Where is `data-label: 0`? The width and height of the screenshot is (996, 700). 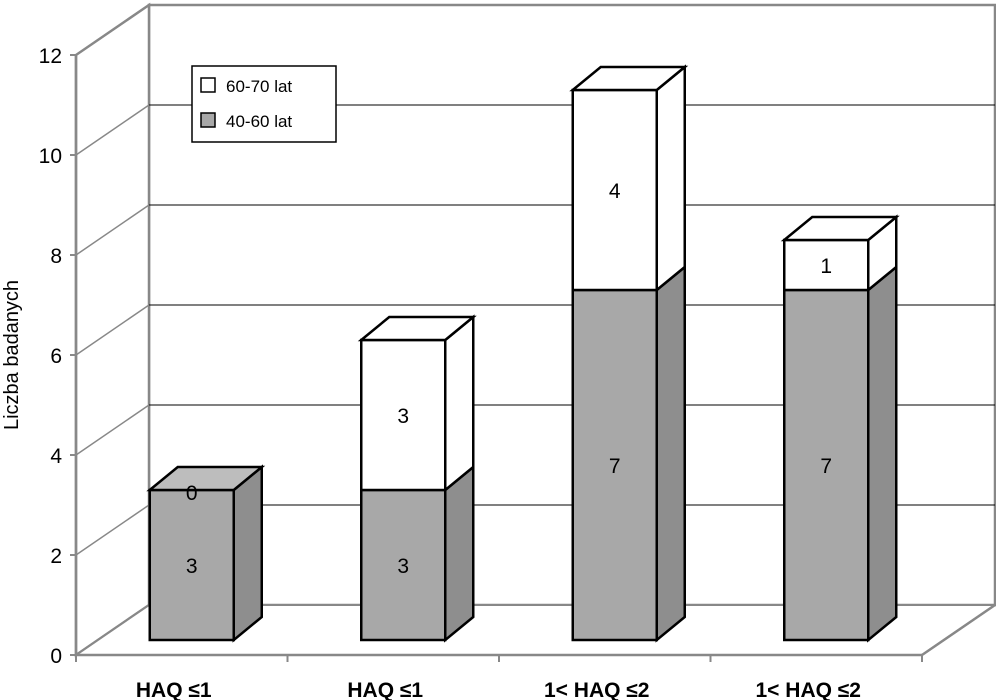 data-label: 0 is located at coordinates (192, 493).